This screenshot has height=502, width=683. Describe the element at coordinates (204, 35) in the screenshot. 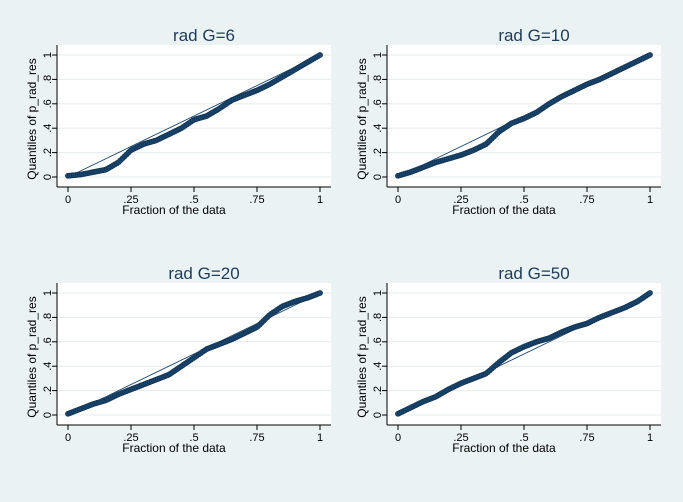

I see `chart-title: rad G=6` at that location.